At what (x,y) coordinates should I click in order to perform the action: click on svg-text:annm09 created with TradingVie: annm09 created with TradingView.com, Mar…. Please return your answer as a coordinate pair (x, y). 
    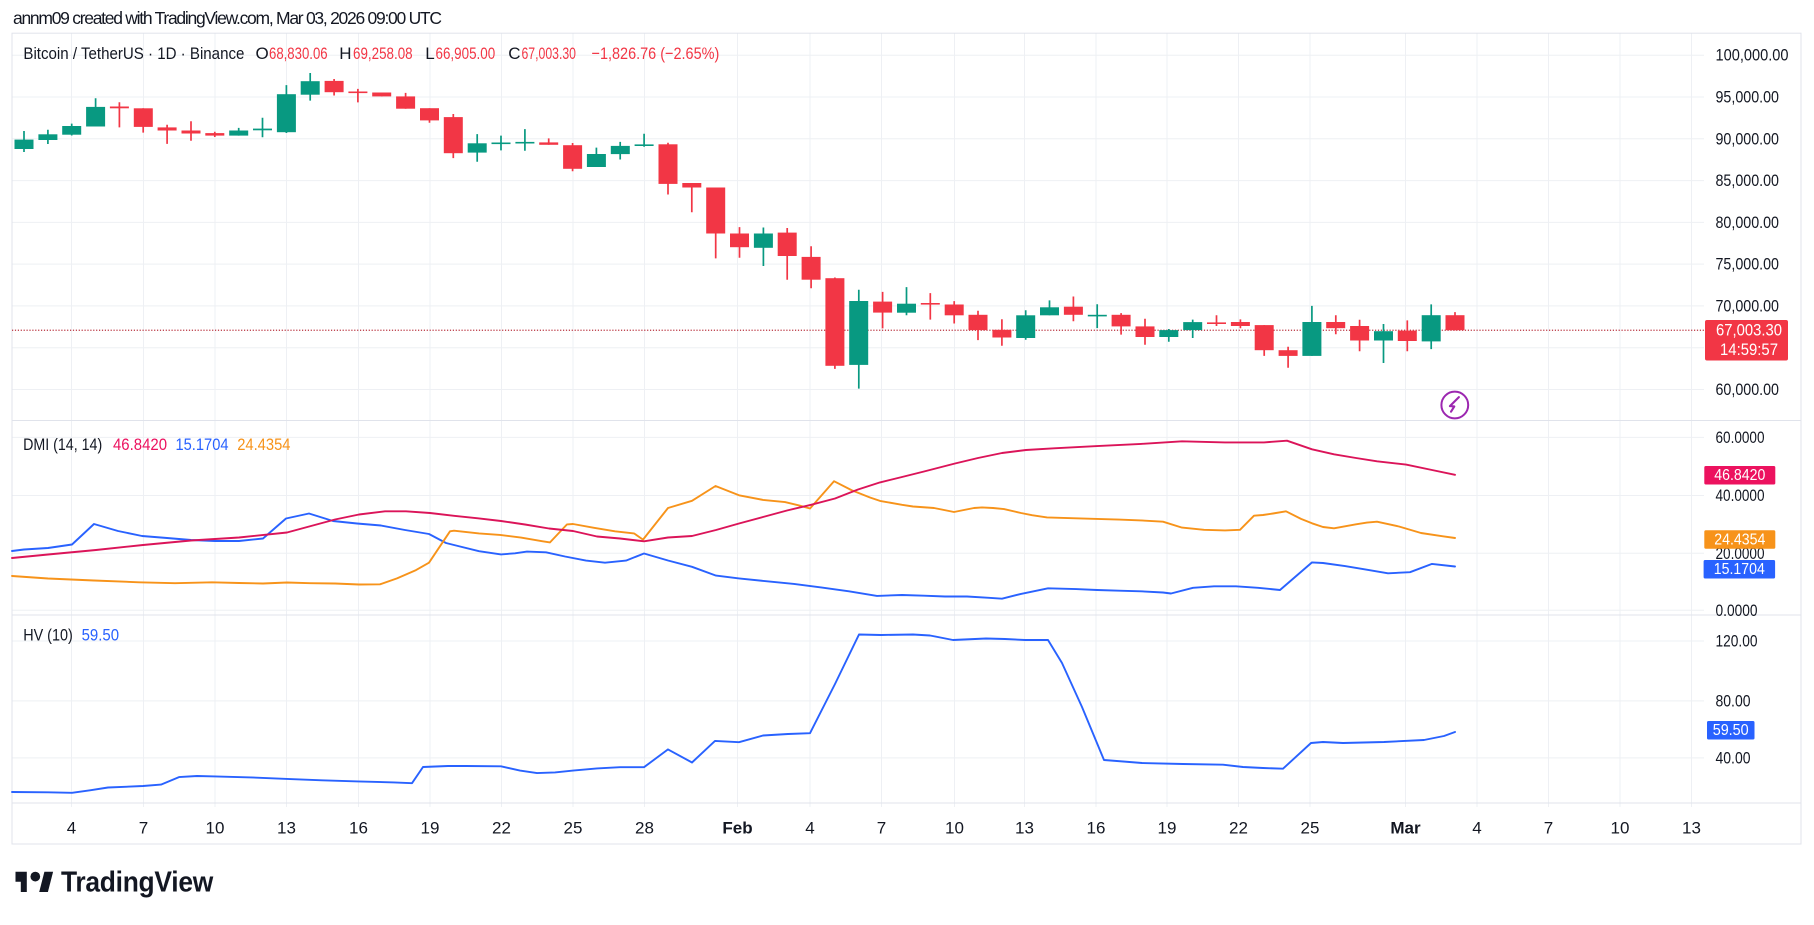
    Looking at the image, I should click on (227, 18).